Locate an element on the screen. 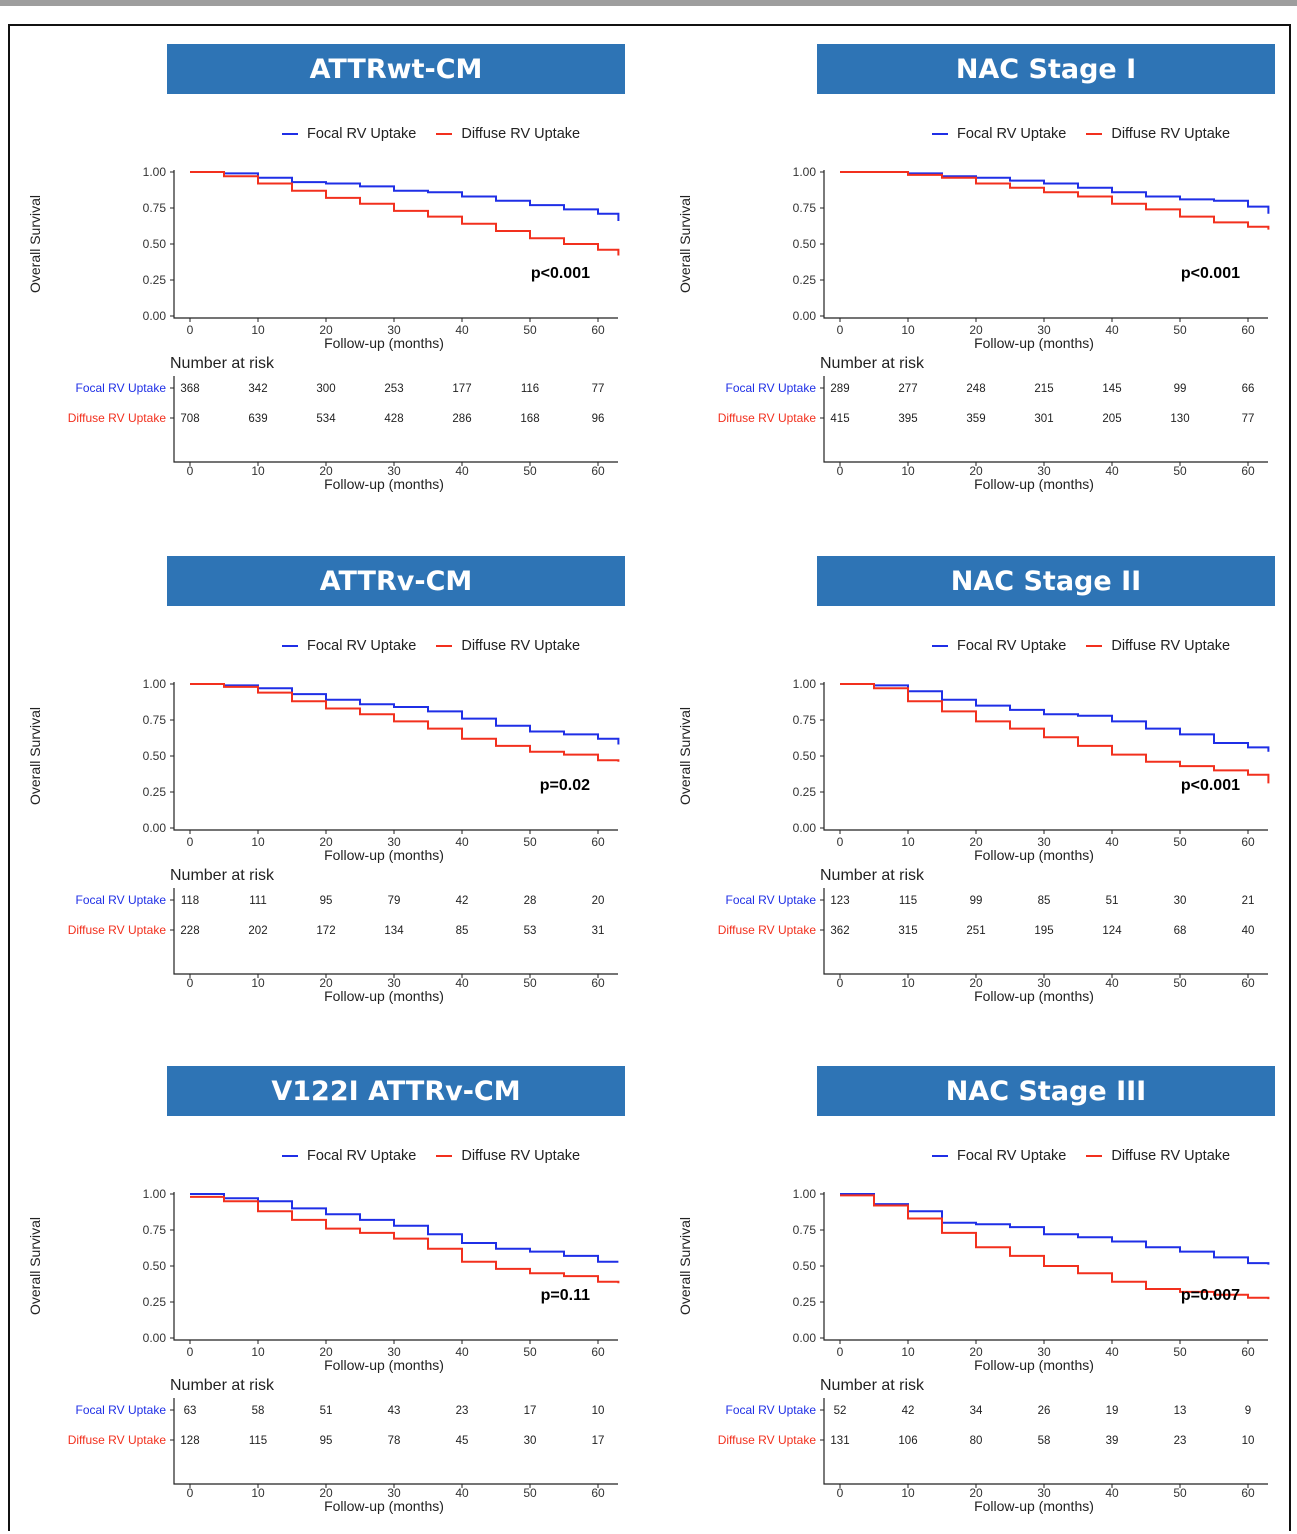  risk-cell: 195 is located at coordinates (1043, 931).